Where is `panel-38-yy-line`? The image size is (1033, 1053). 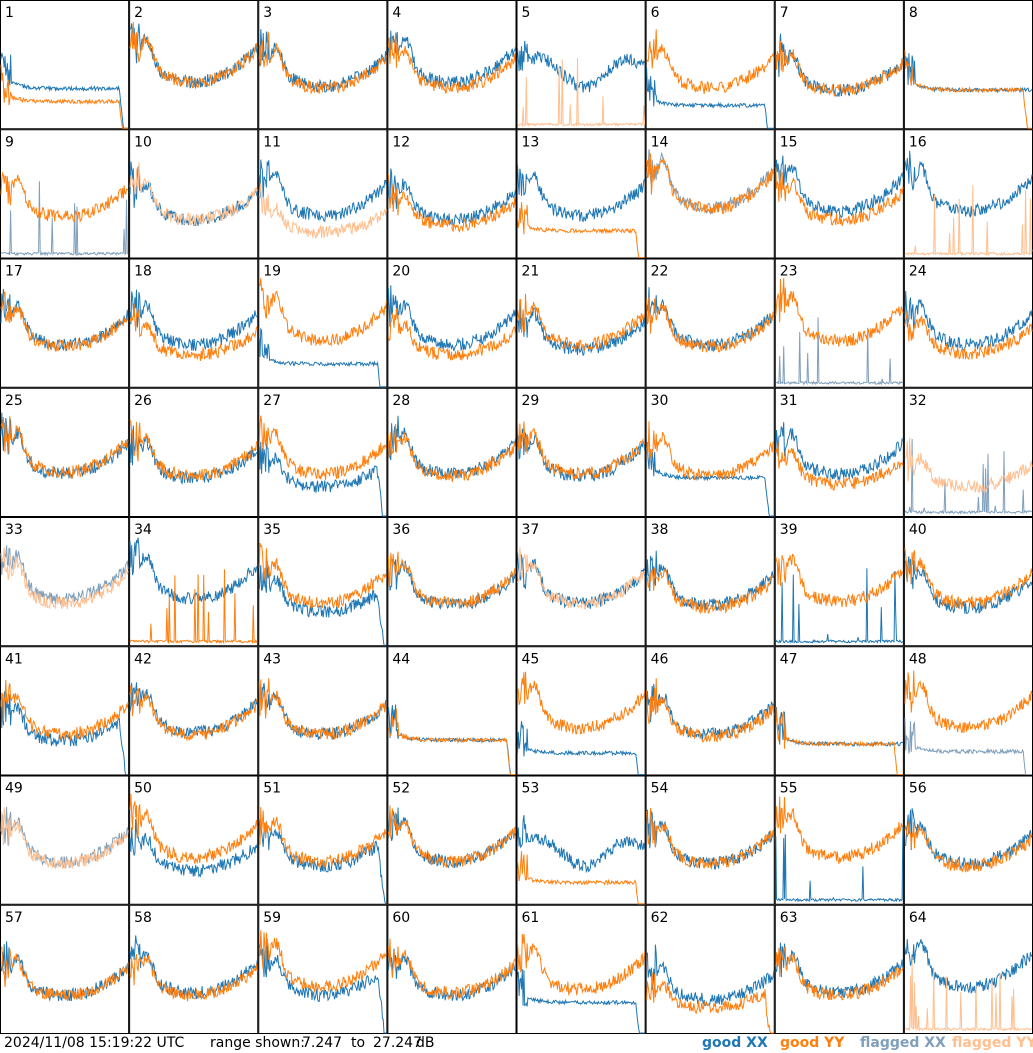 panel-38-yy-line is located at coordinates (710, 591).